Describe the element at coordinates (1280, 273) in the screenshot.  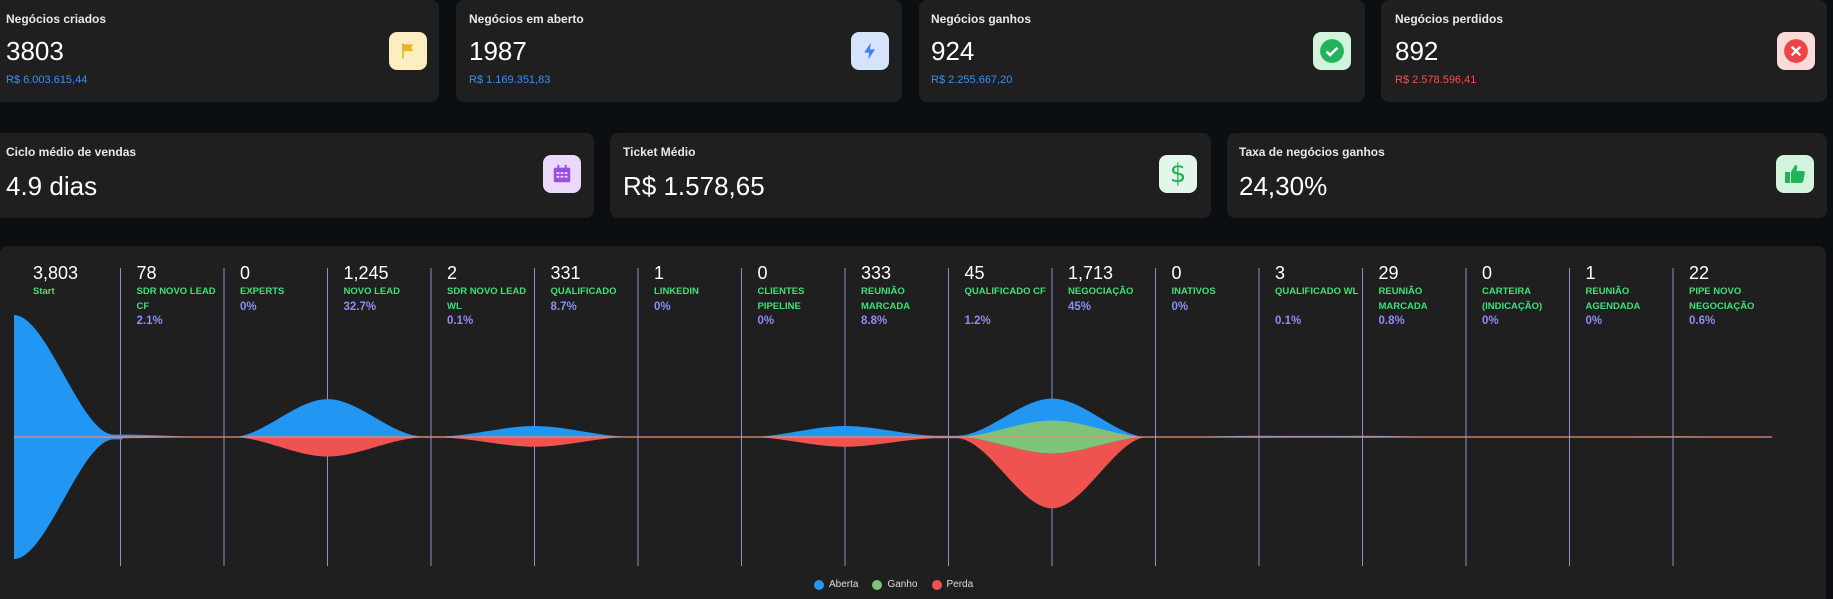
I see `stage-count: 3` at that location.